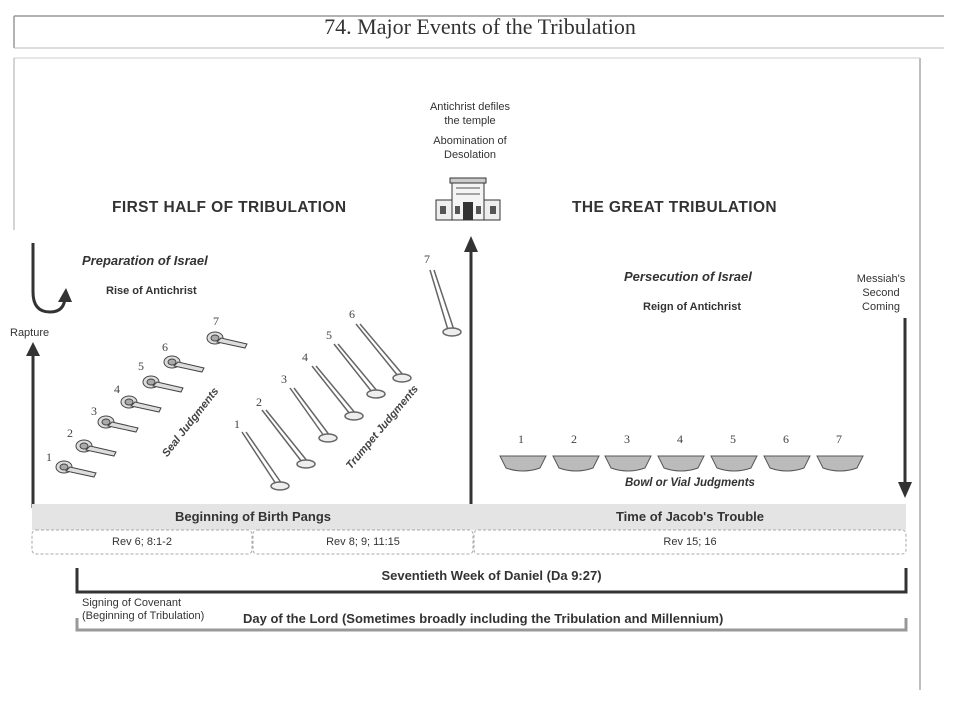 The image size is (960, 720). Describe the element at coordinates (468, 199) in the screenshot. I see `temple-icon` at that location.